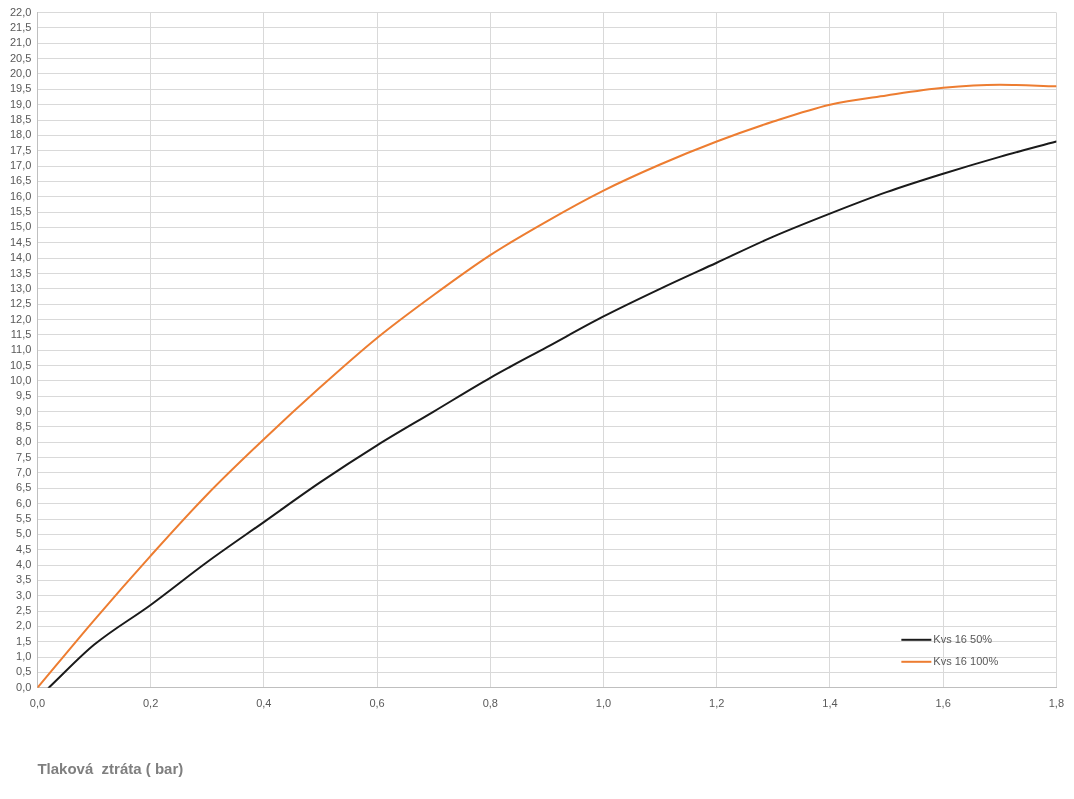  What do you see at coordinates (20, 226) in the screenshot?
I see `y-tick-label: 15,0` at bounding box center [20, 226].